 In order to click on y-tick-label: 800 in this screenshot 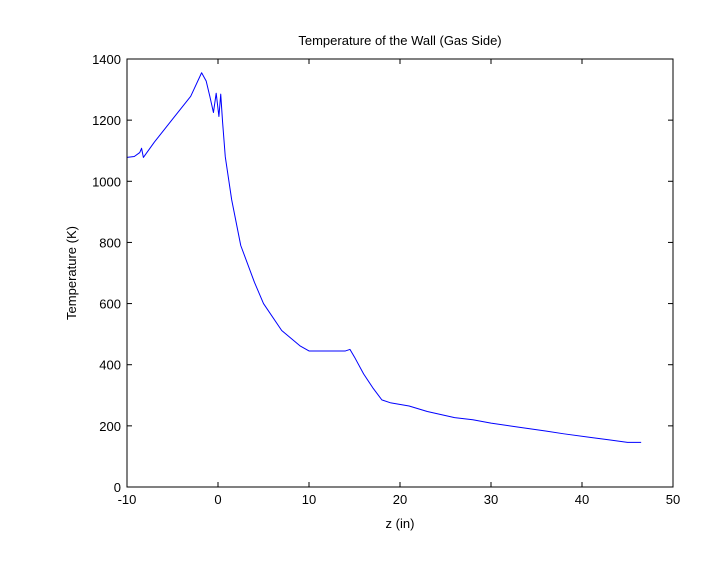, I will do `click(110, 242)`.